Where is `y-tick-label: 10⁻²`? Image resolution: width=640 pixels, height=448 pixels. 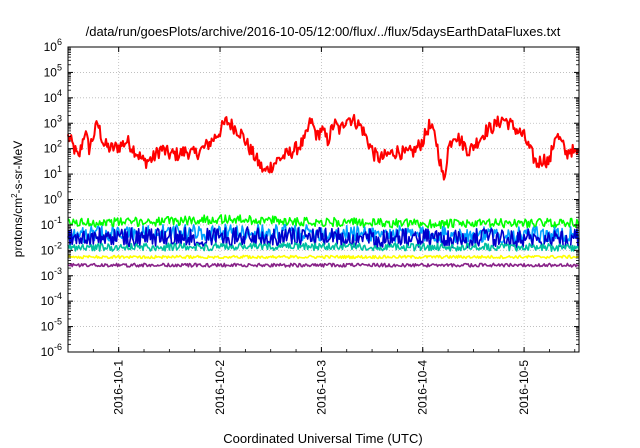 y-tick-label: 10⁻² is located at coordinates (51, 248).